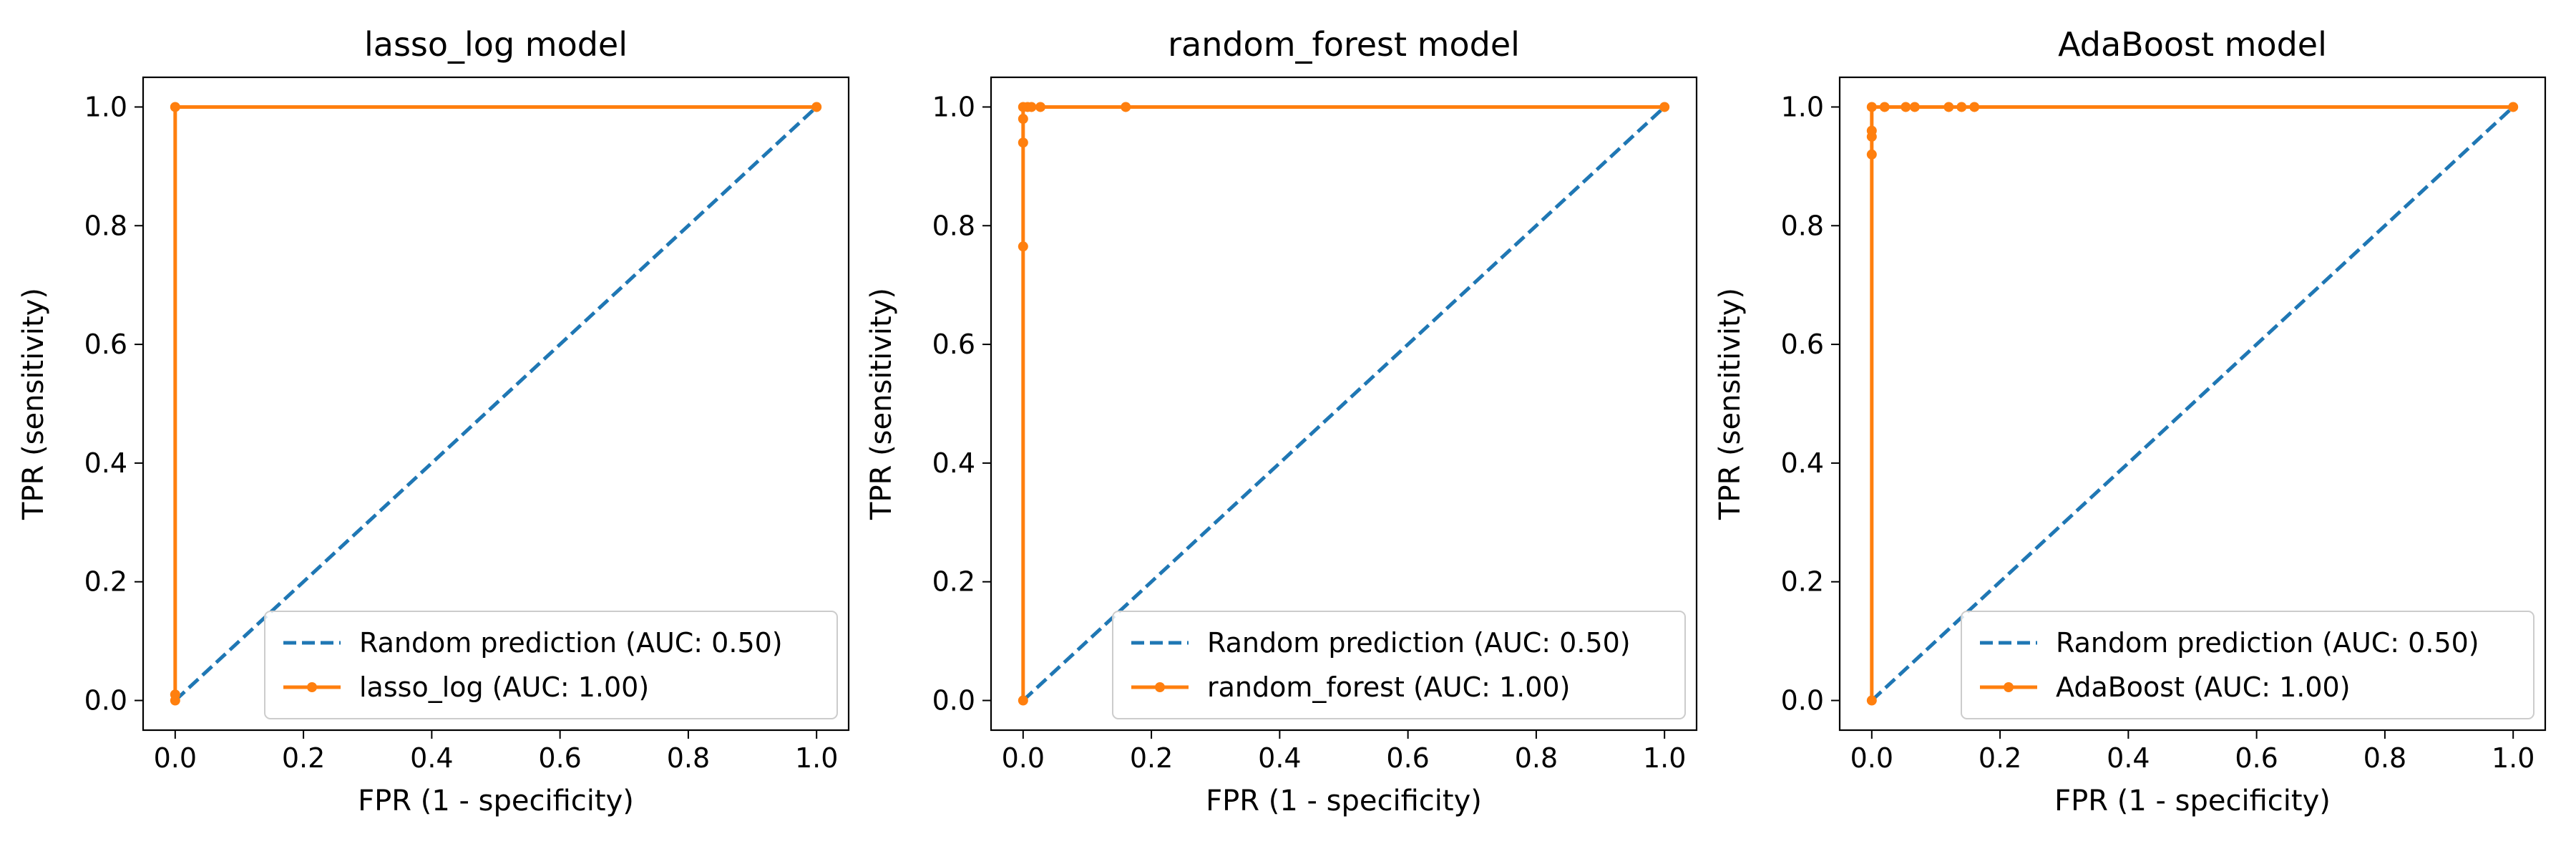  I want to click on legend-entry-model: lasso_log (AUC: 1.00), so click(504, 687).